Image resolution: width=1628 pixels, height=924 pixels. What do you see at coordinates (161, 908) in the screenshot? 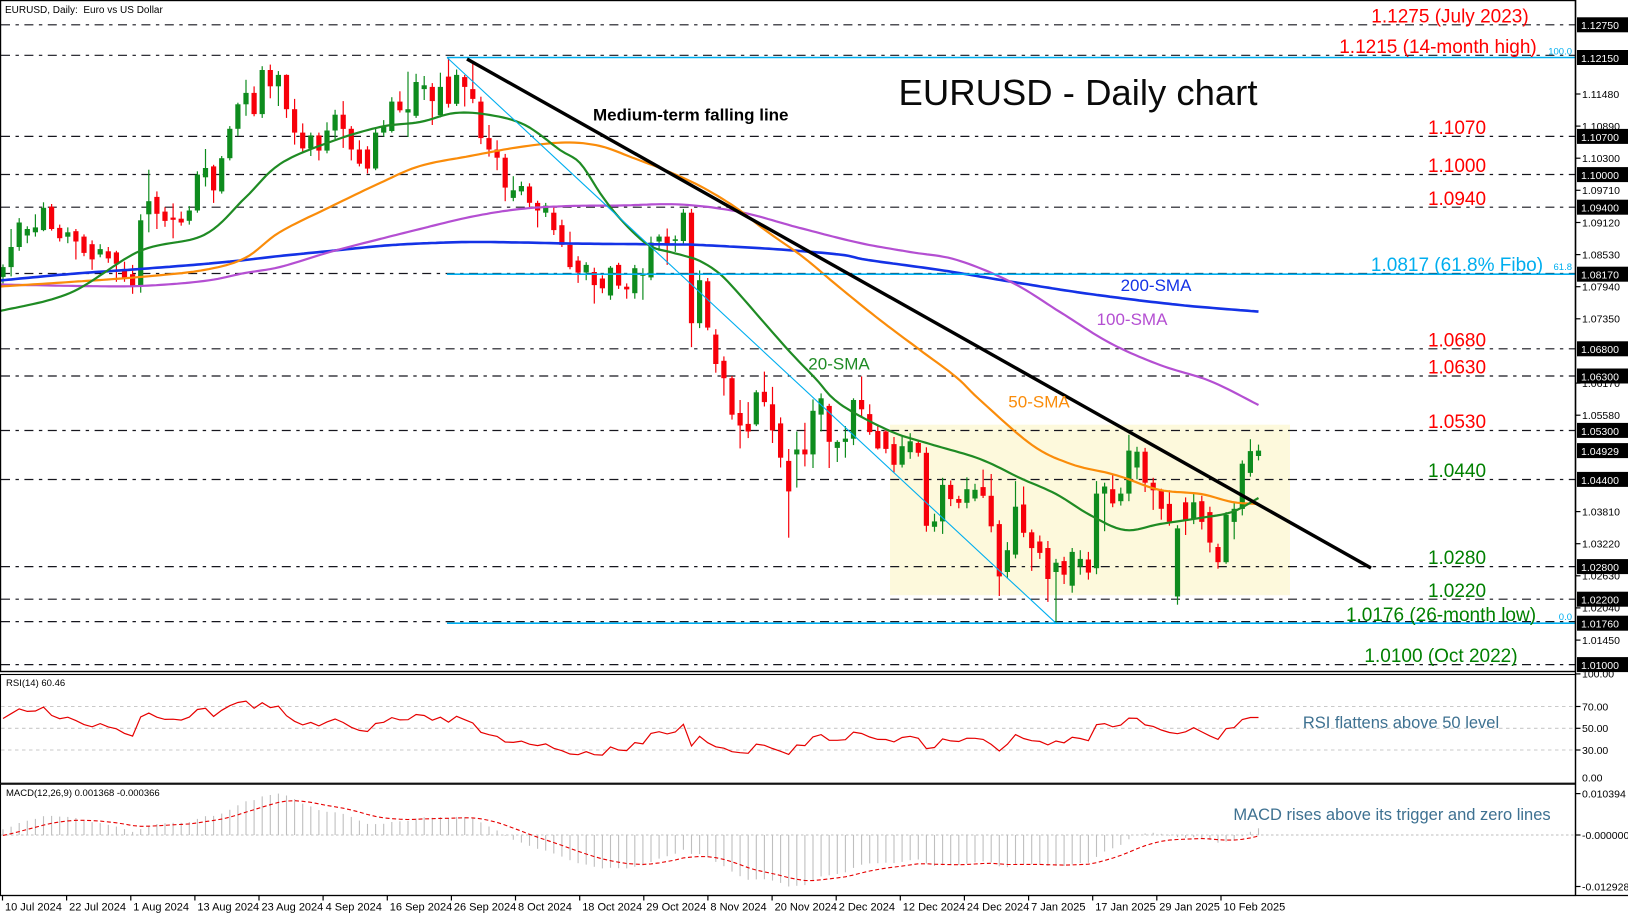
I see `svg-text: 1 Aug 2024` at bounding box center [161, 908].